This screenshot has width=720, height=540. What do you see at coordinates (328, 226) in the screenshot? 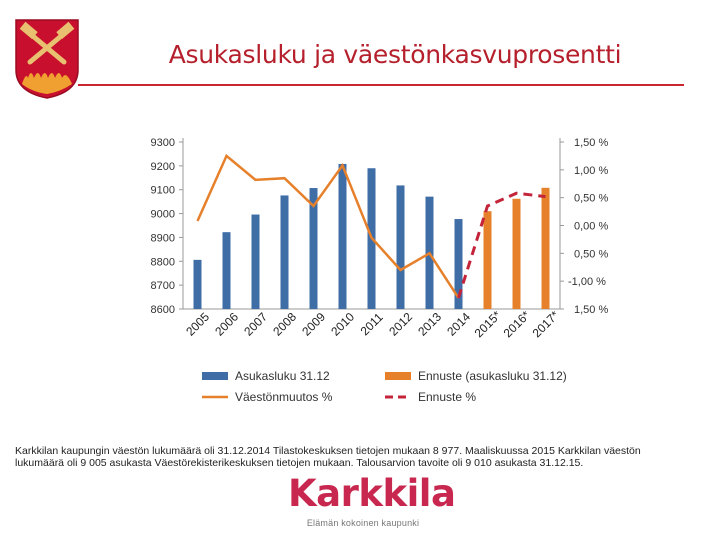
I see `line-series-vaestonmuutos` at bounding box center [328, 226].